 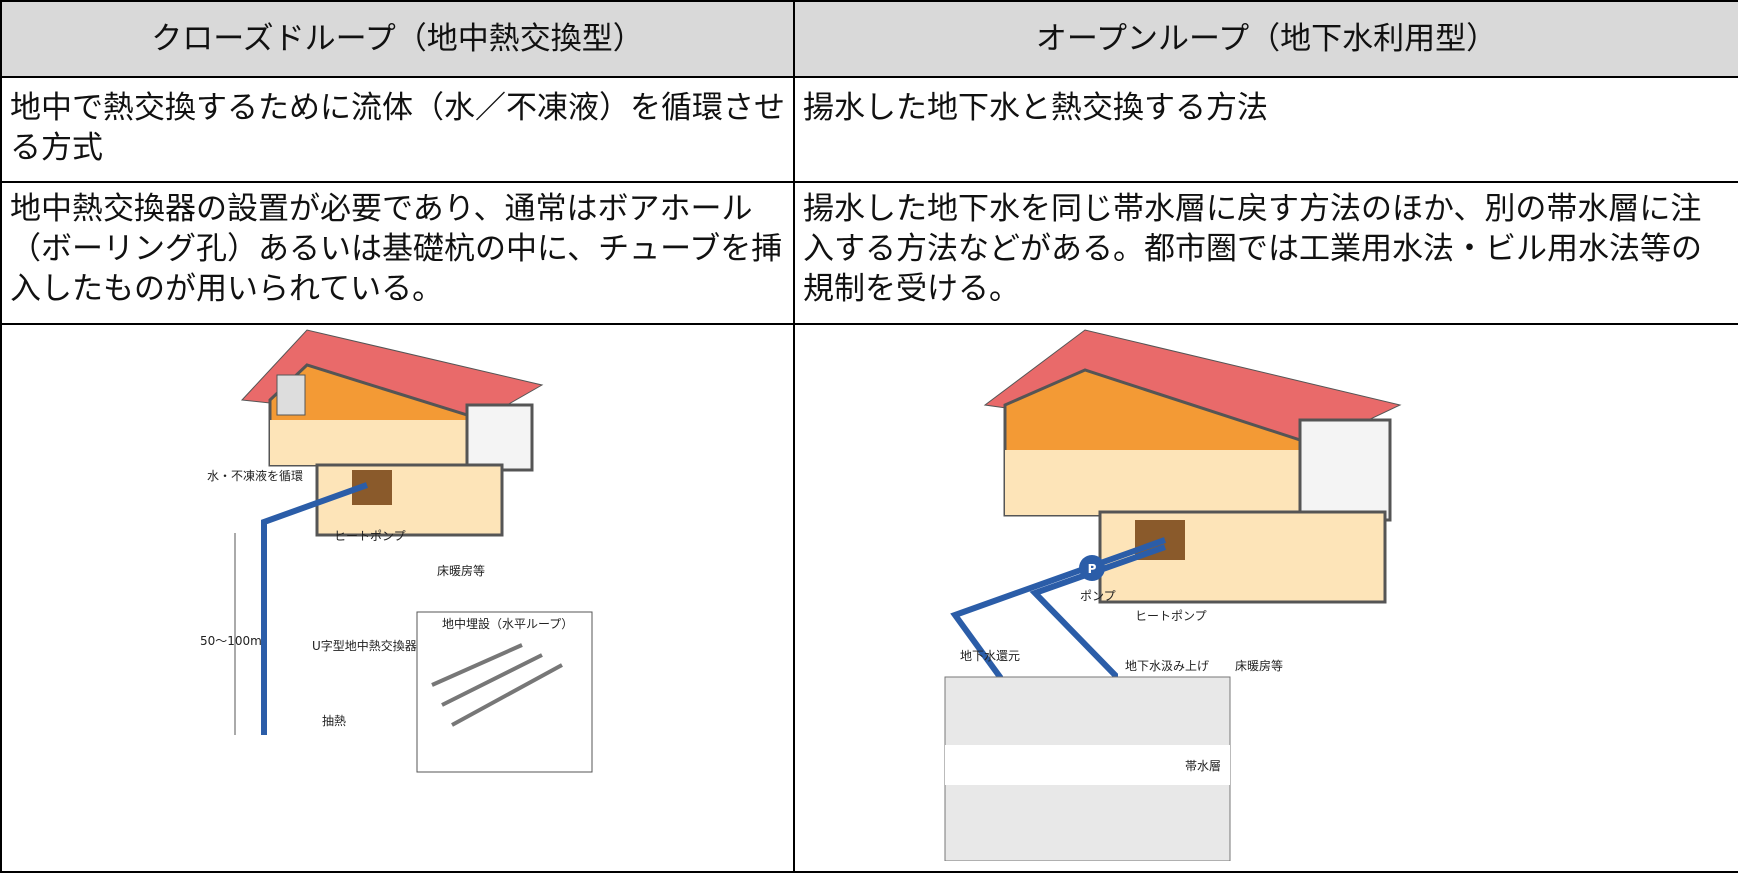 What do you see at coordinates (315, 608) in the screenshot?
I see `pipe` at bounding box center [315, 608].